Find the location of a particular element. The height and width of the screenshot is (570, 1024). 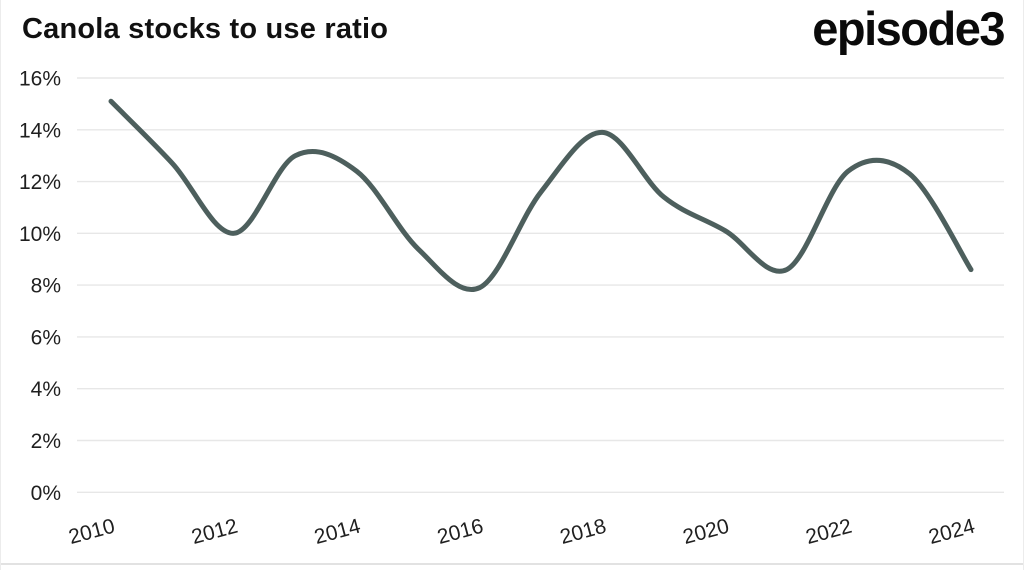

y-axis-tick-label: 16% is located at coordinates (40, 79).